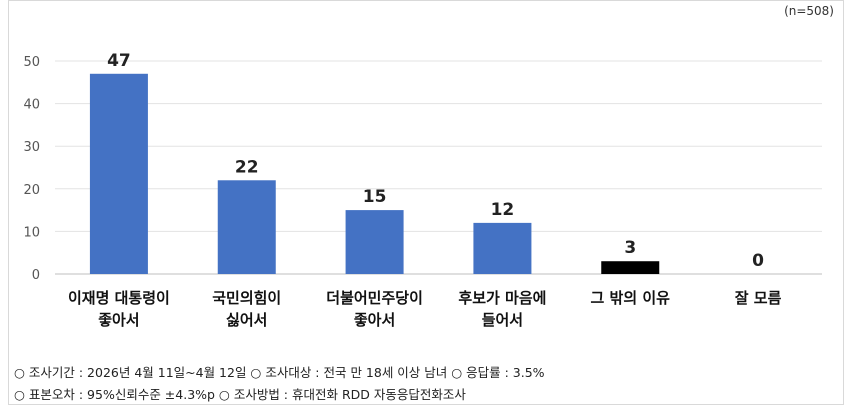 This screenshot has height=408, width=850. I want to click on data-label: 12, so click(503, 210).